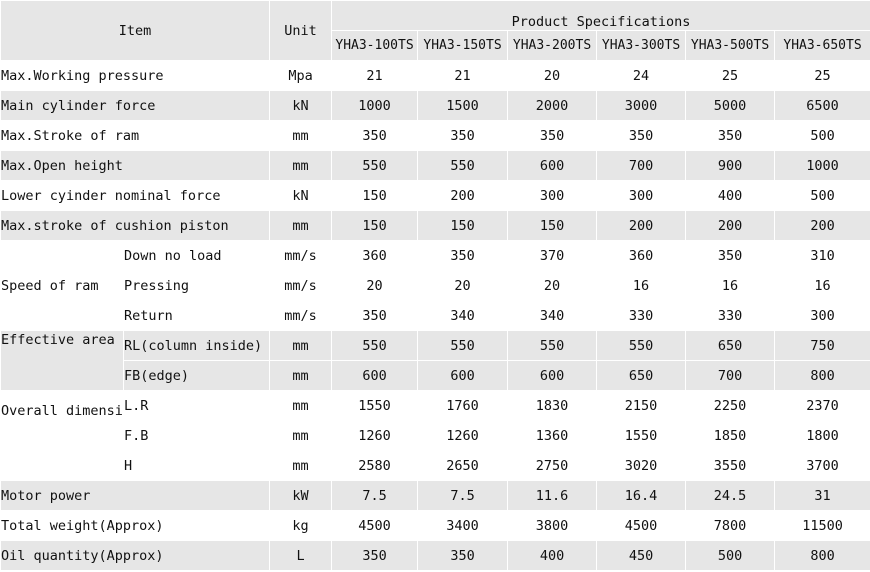 The height and width of the screenshot is (572, 870). What do you see at coordinates (730, 105) in the screenshot?
I see `cell-value: 5000` at bounding box center [730, 105].